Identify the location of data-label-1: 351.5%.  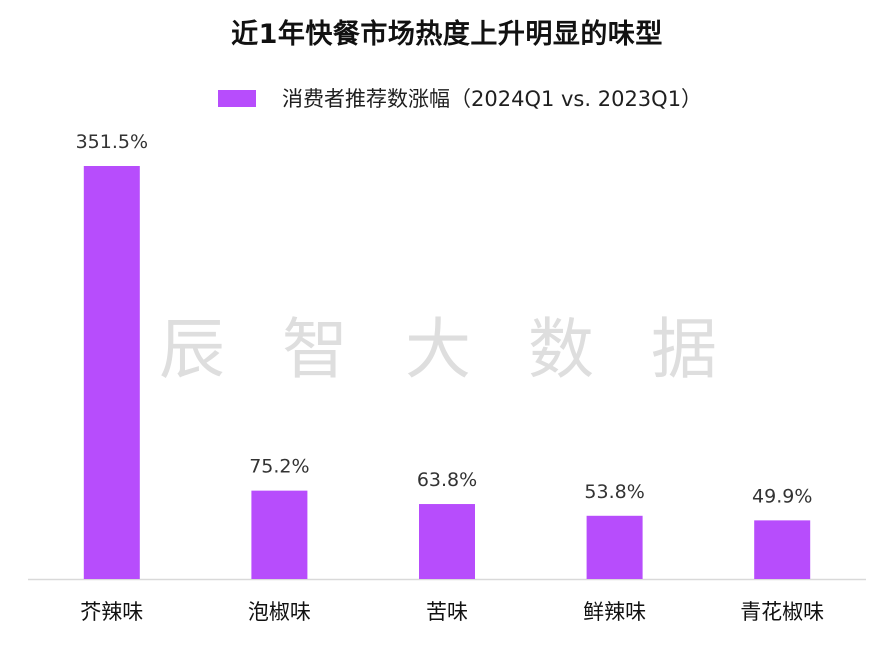
(112, 142).